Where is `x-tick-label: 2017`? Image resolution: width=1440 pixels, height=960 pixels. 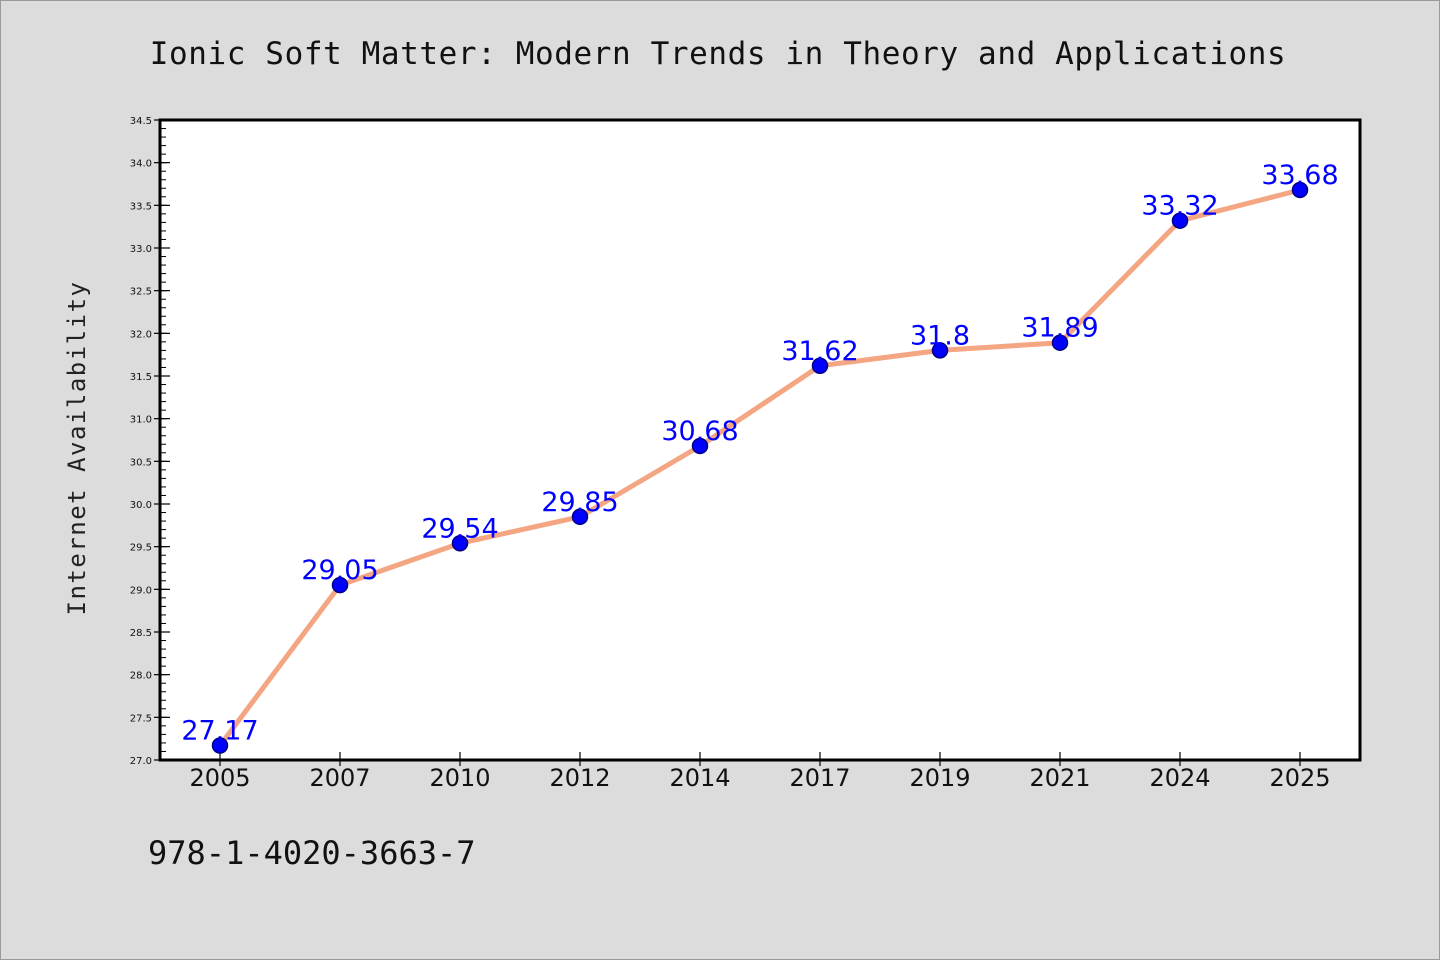
x-tick-label: 2017 is located at coordinates (819, 778).